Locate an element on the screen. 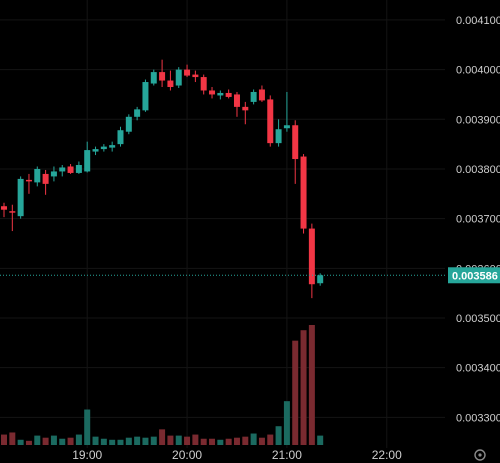  gear-icon is located at coordinates (480, 455).